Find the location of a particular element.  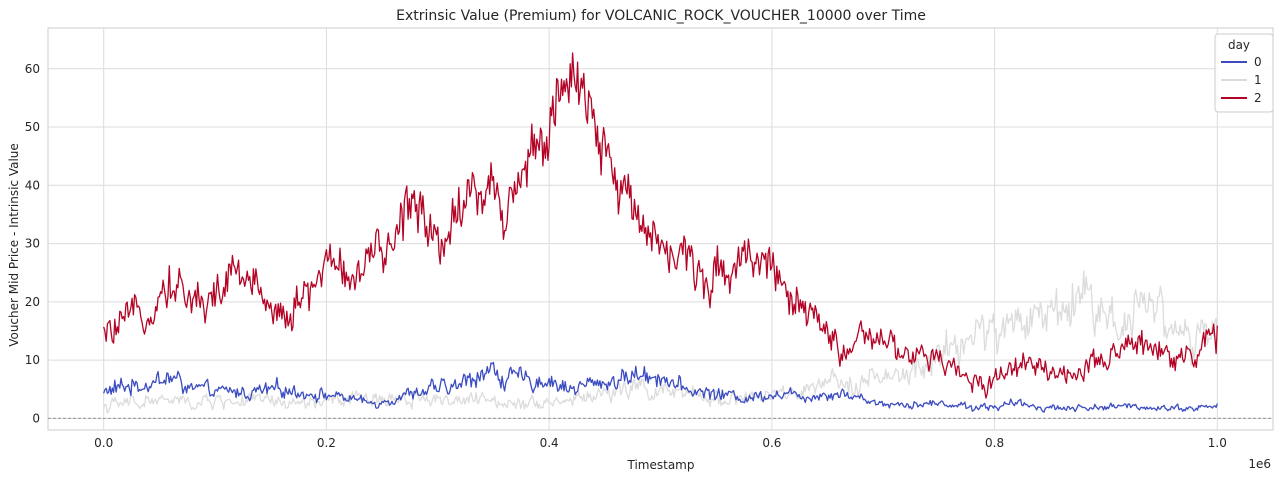

y-axis-ticks: 0 10 20 30 40 50 60 is located at coordinates (32, 244).